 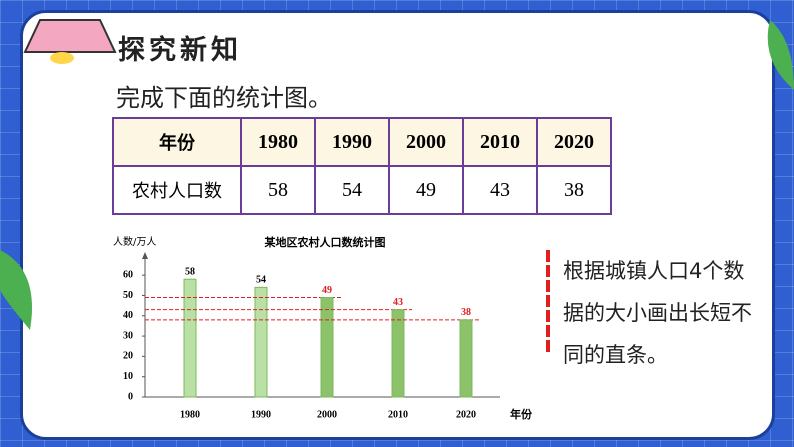 I want to click on x-tick-label: 2010, so click(x=398, y=414).